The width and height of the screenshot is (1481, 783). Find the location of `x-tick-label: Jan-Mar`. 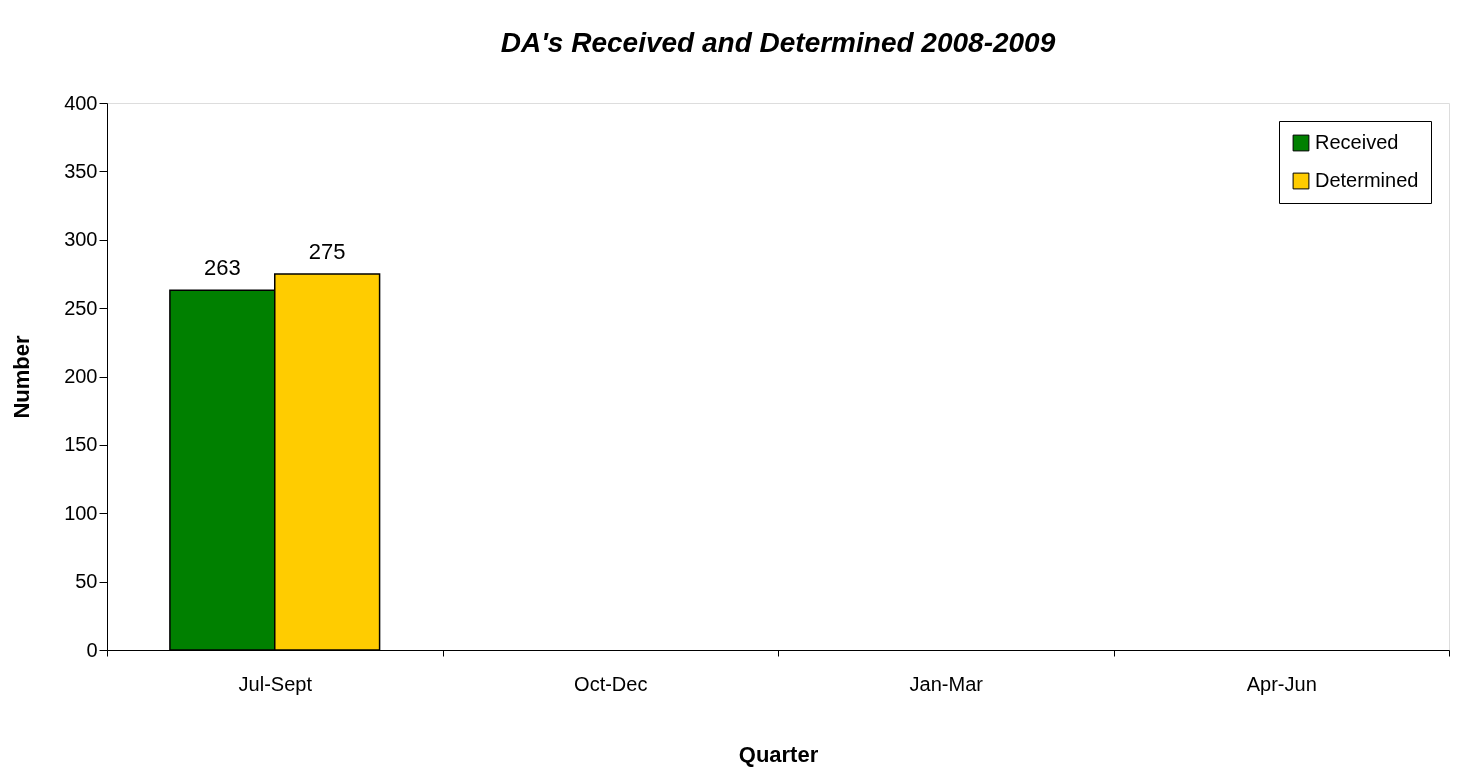

x-tick-label: Jan-Mar is located at coordinates (946, 683).